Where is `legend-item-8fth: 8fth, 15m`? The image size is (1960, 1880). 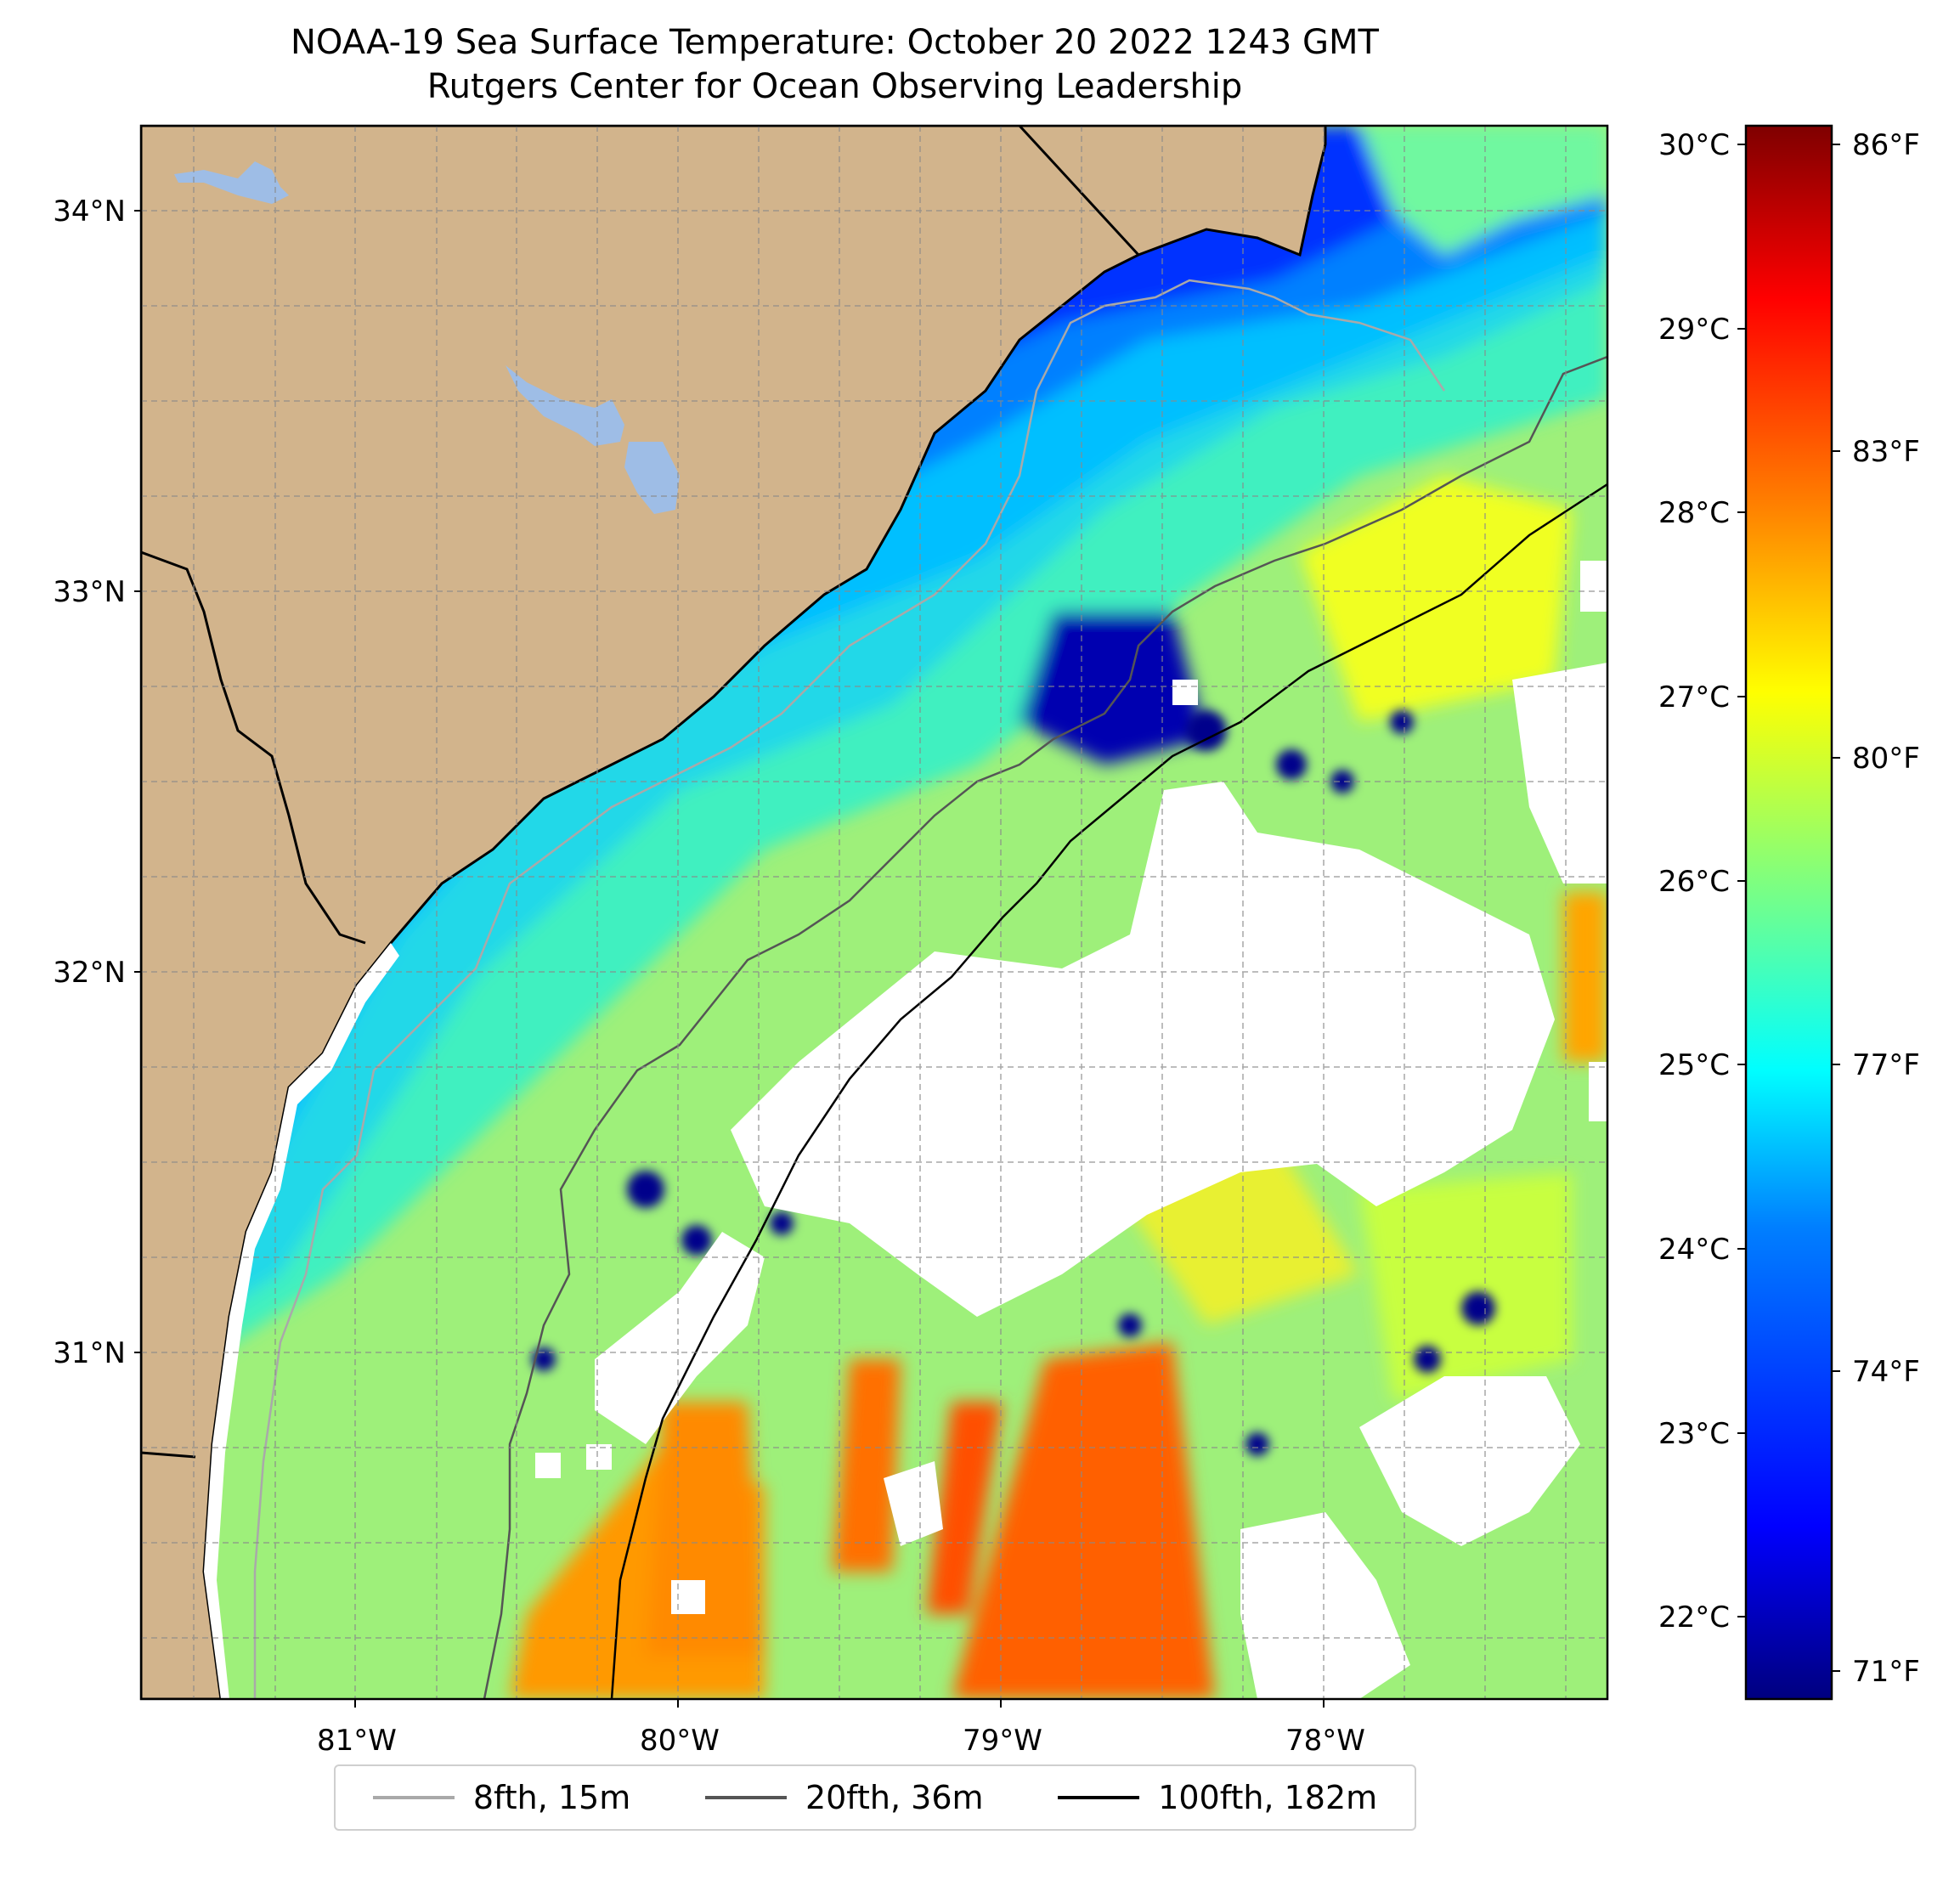
legend-item-8fth: 8fth, 15m is located at coordinates (502, 1798).